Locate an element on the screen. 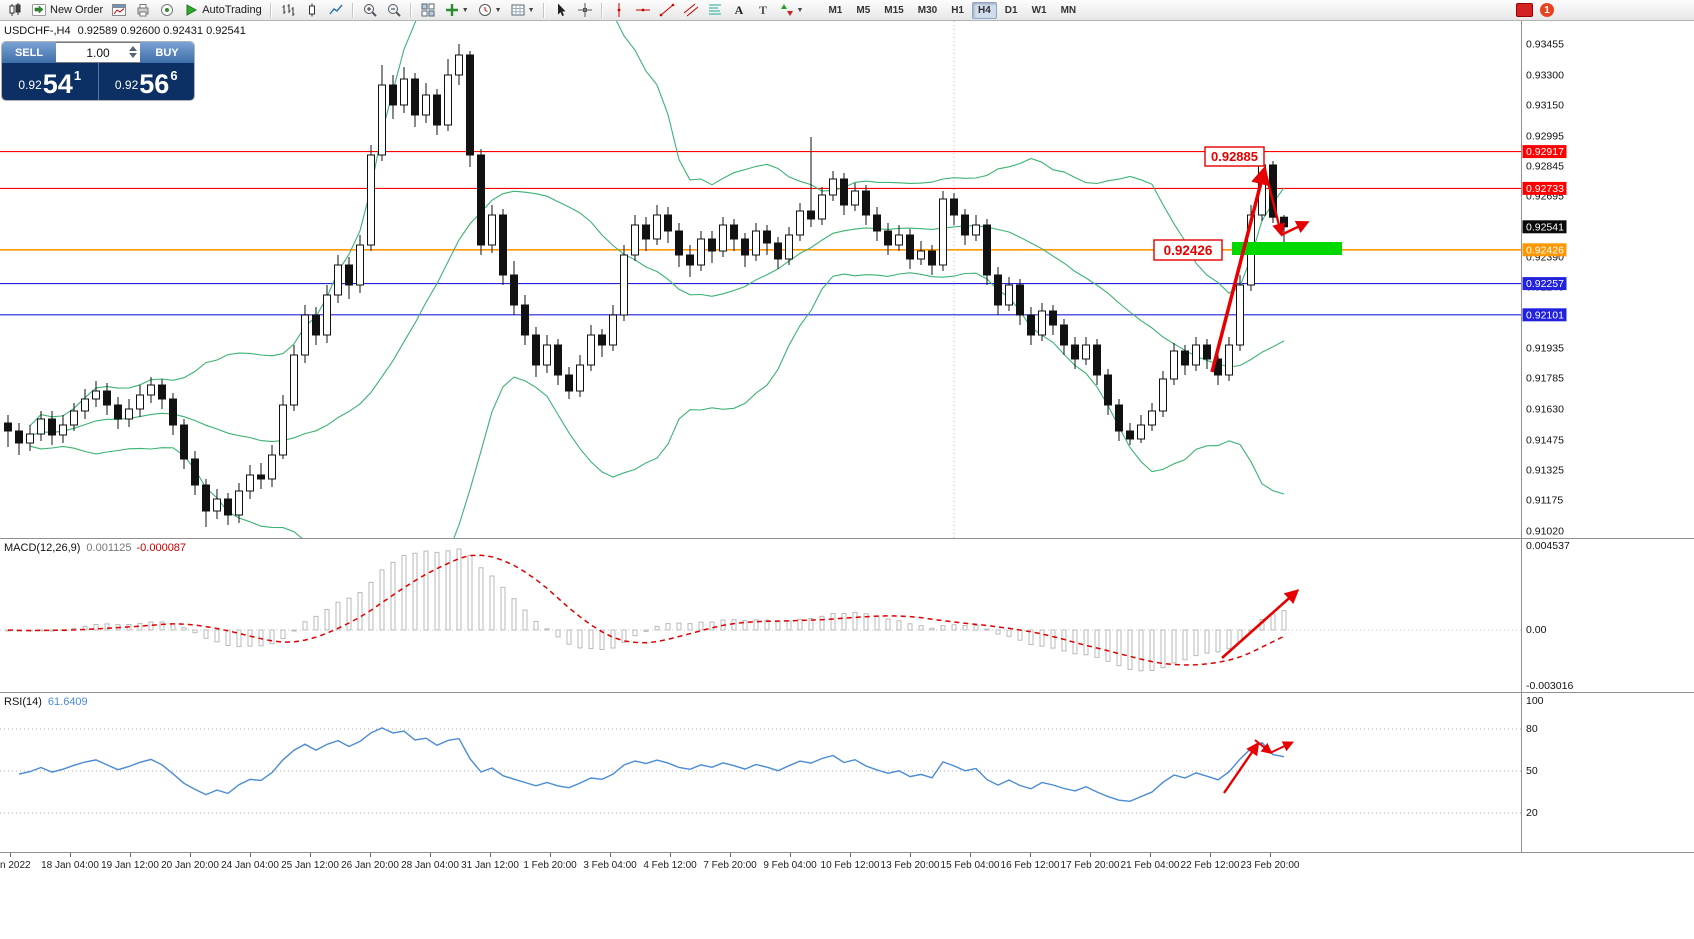  crosshair-icon is located at coordinates (585, 10).